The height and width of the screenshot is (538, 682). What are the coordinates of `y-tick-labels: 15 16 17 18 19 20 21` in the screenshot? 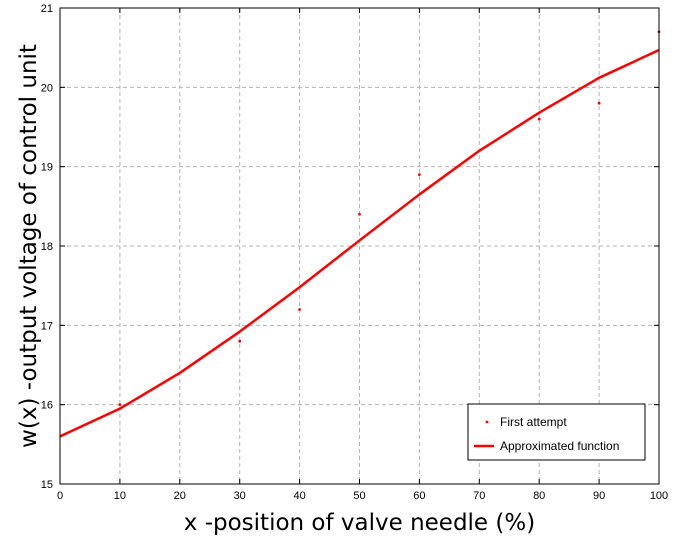 It's located at (47, 247).